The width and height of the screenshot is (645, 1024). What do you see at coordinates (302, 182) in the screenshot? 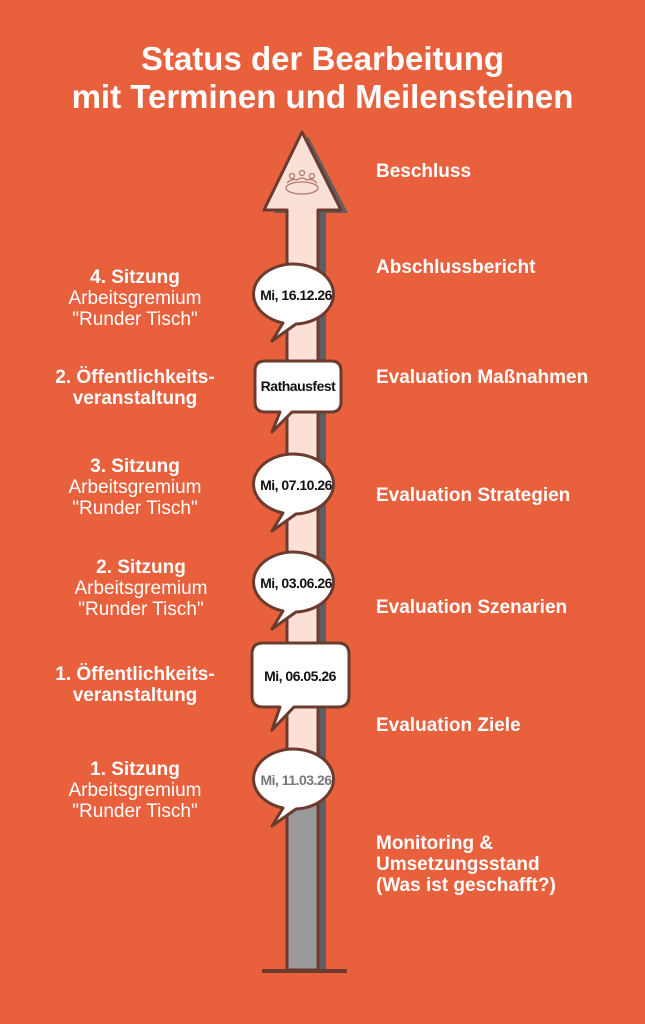
I see `round-table-meeting-icon` at bounding box center [302, 182].